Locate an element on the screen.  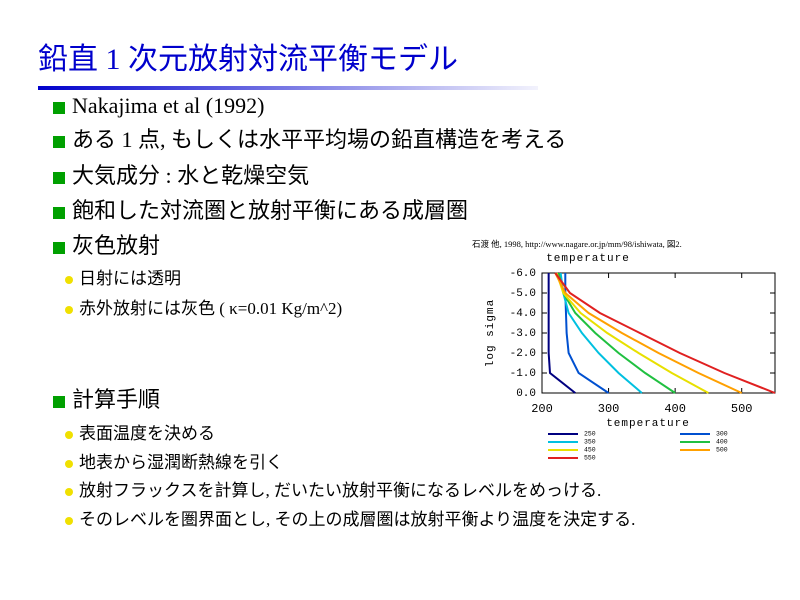
bullet-text: 大気成分 : 水と乾燥空気 is located at coordinates (190, 175).